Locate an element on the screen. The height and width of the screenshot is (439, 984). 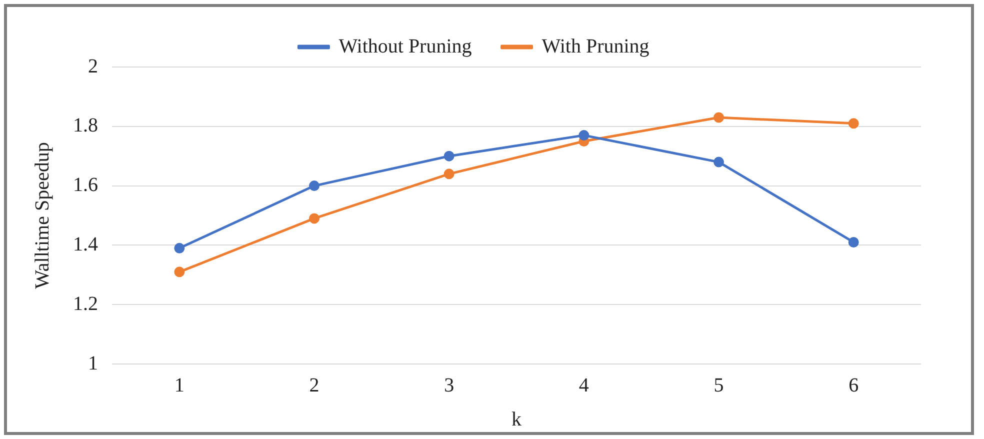
y-tick-label: 1.2 is located at coordinates (85, 303).